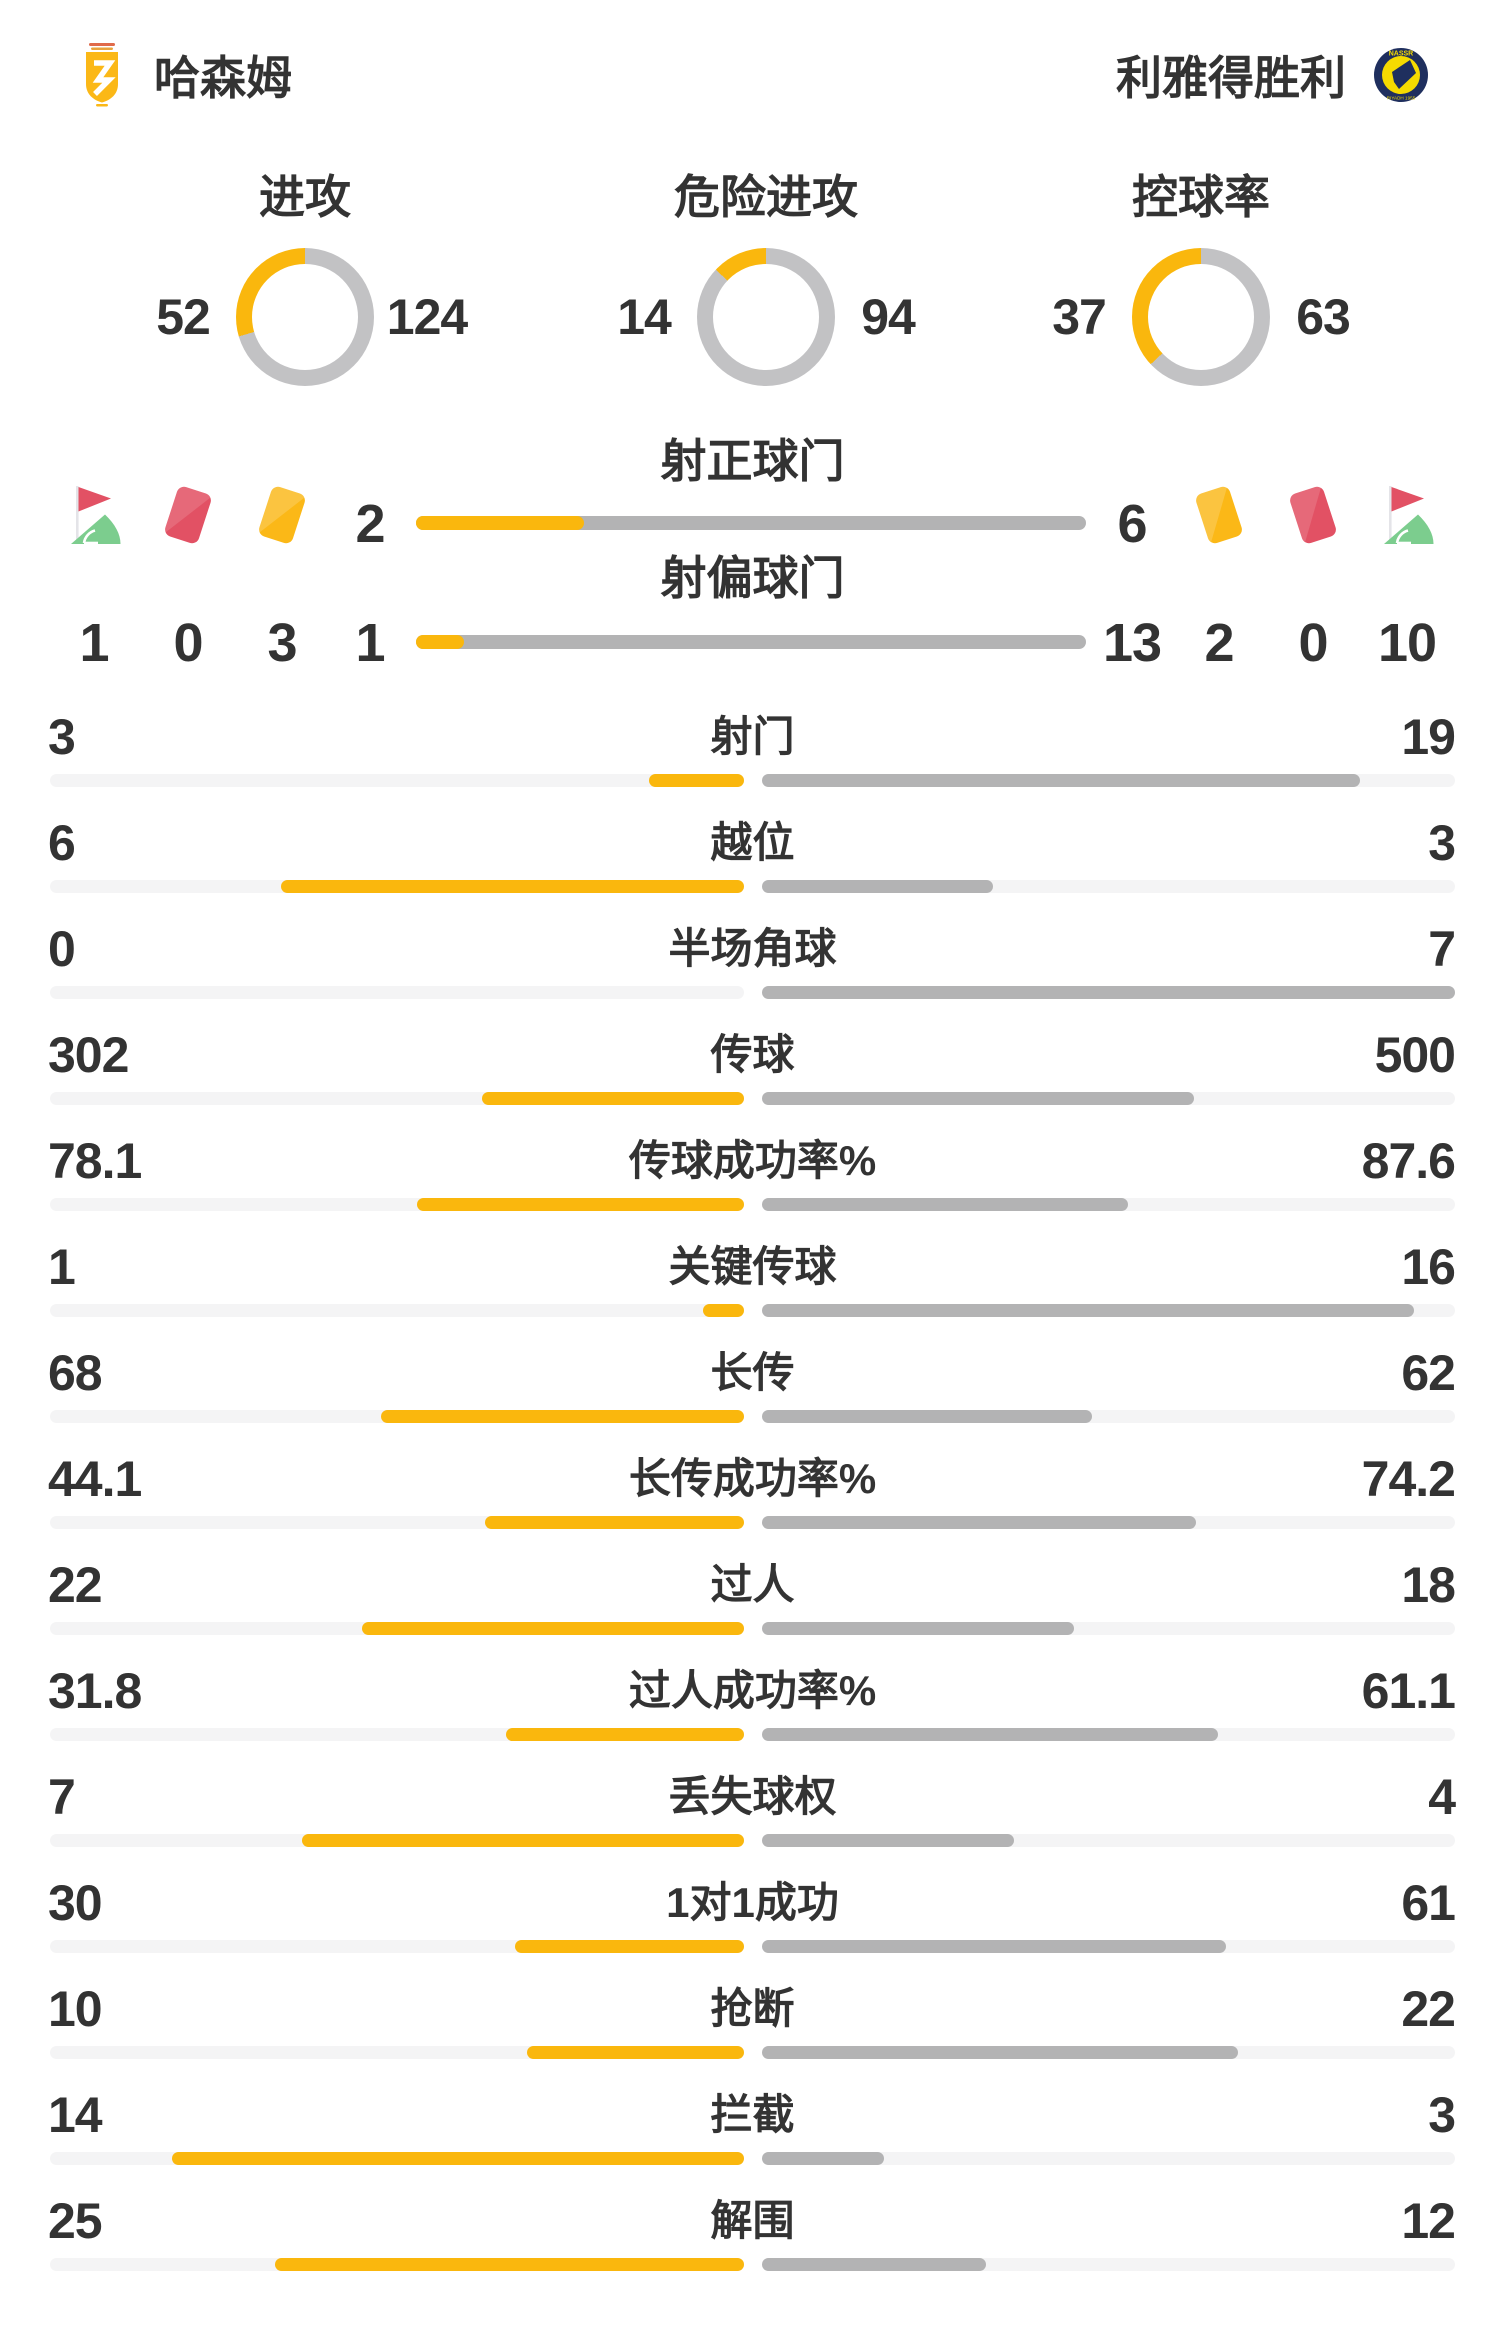 Image resolution: width=1500 pixels, height=2350 pixels. I want to click on stat-home-value: 10, so click(75, 2009).